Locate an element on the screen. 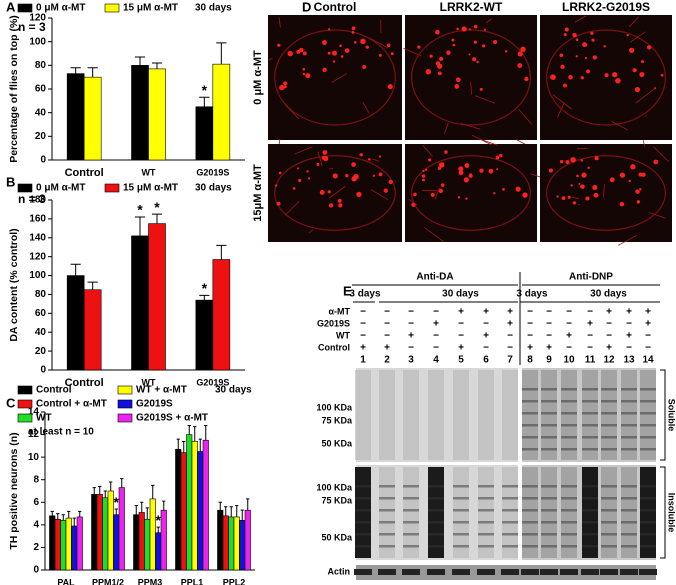 This screenshot has height=585, width=676. marker-label: 50 KDa is located at coordinates (337, 537).